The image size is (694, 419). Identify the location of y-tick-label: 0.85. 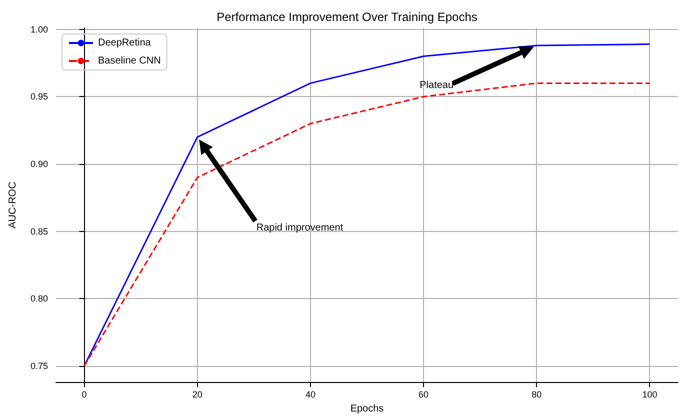
(39, 231).